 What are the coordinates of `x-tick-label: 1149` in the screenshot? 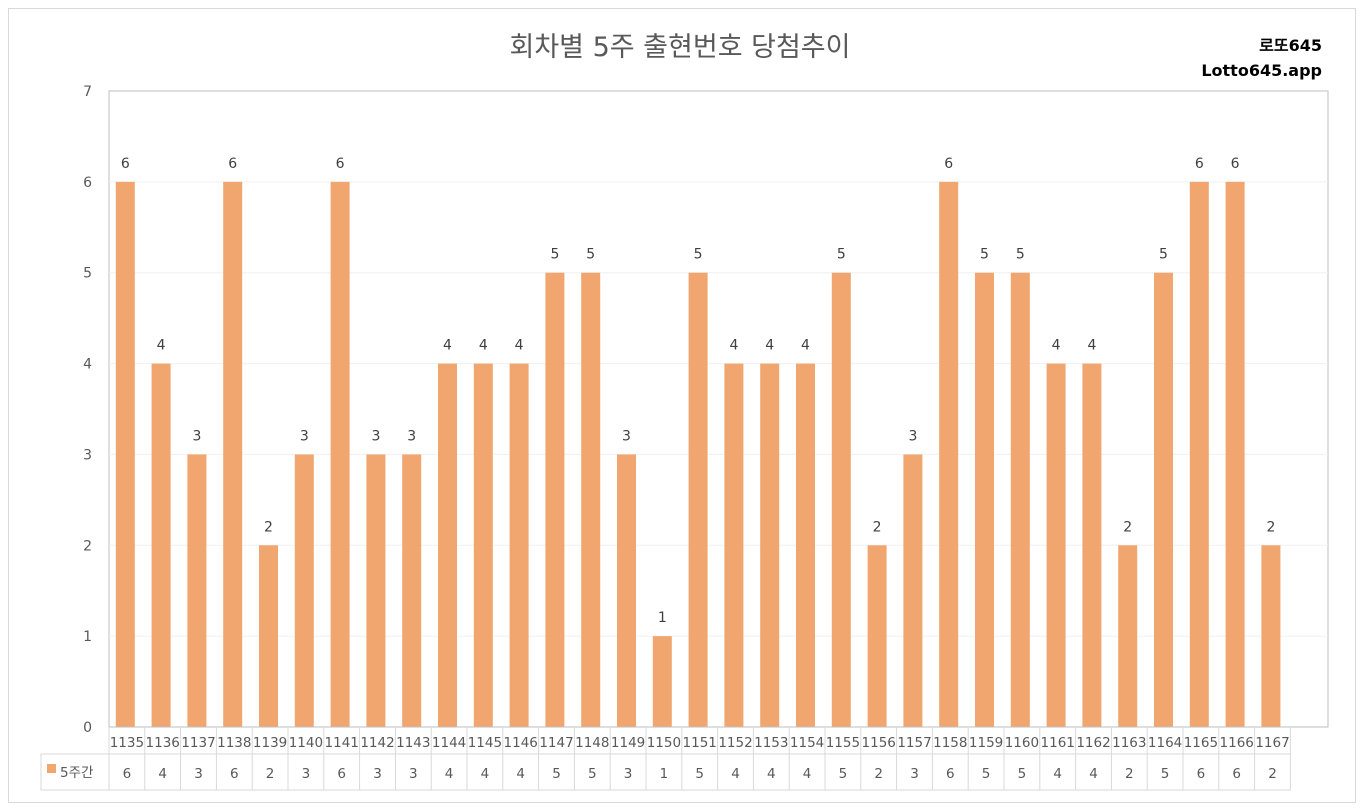 It's located at (628, 743).